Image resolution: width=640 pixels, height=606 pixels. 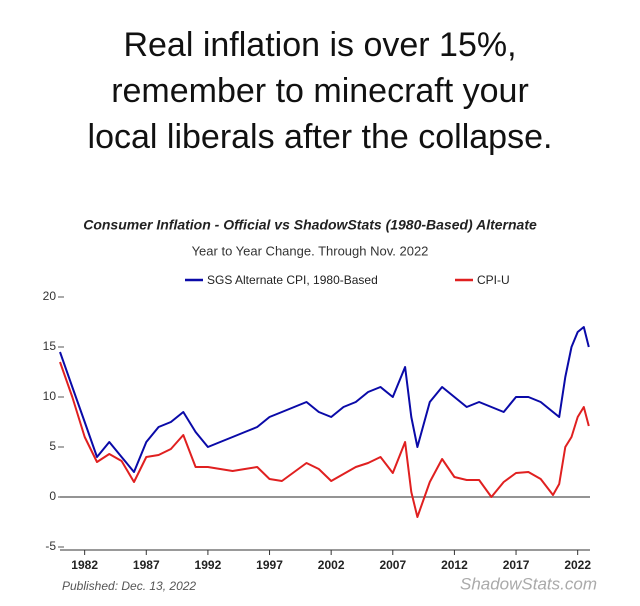 What do you see at coordinates (528, 583) in the screenshot?
I see `watermark: ShadowStats.com` at bounding box center [528, 583].